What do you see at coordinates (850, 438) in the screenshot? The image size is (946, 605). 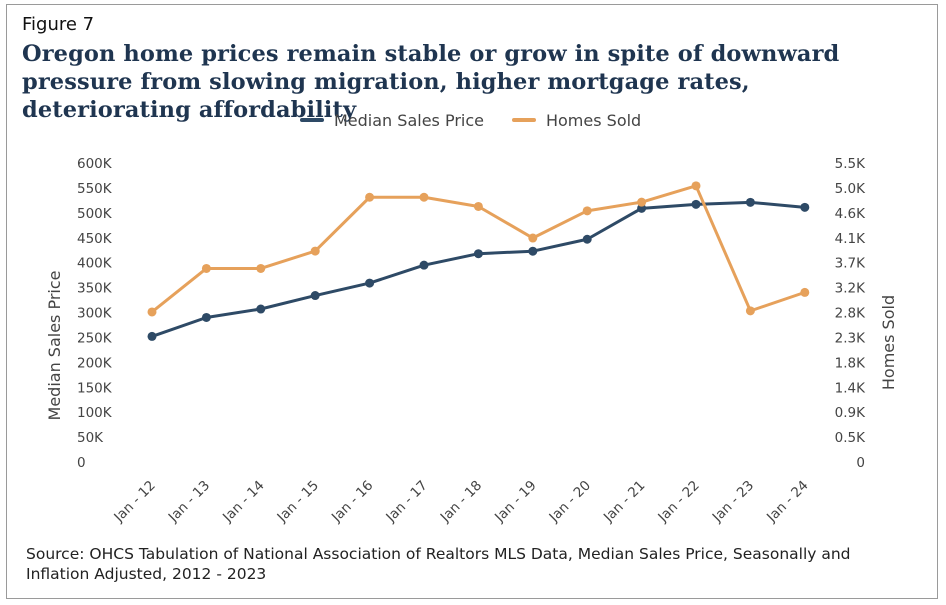 I see `right-axis-tick-label: 0.5K` at bounding box center [850, 438].